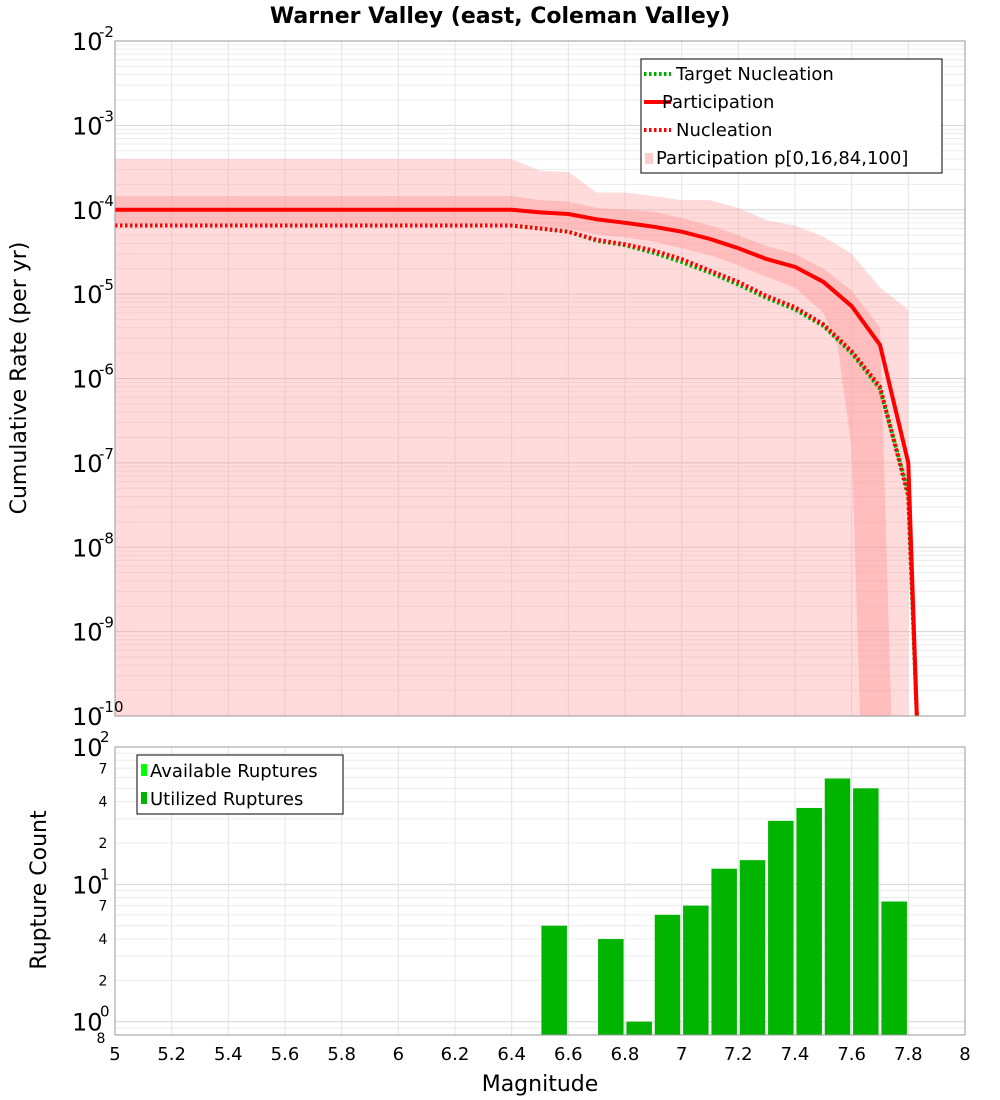 The image size is (1000, 1100). What do you see at coordinates (101, 1039) in the screenshot?
I see `y-tick-min-label: 8` at bounding box center [101, 1039].